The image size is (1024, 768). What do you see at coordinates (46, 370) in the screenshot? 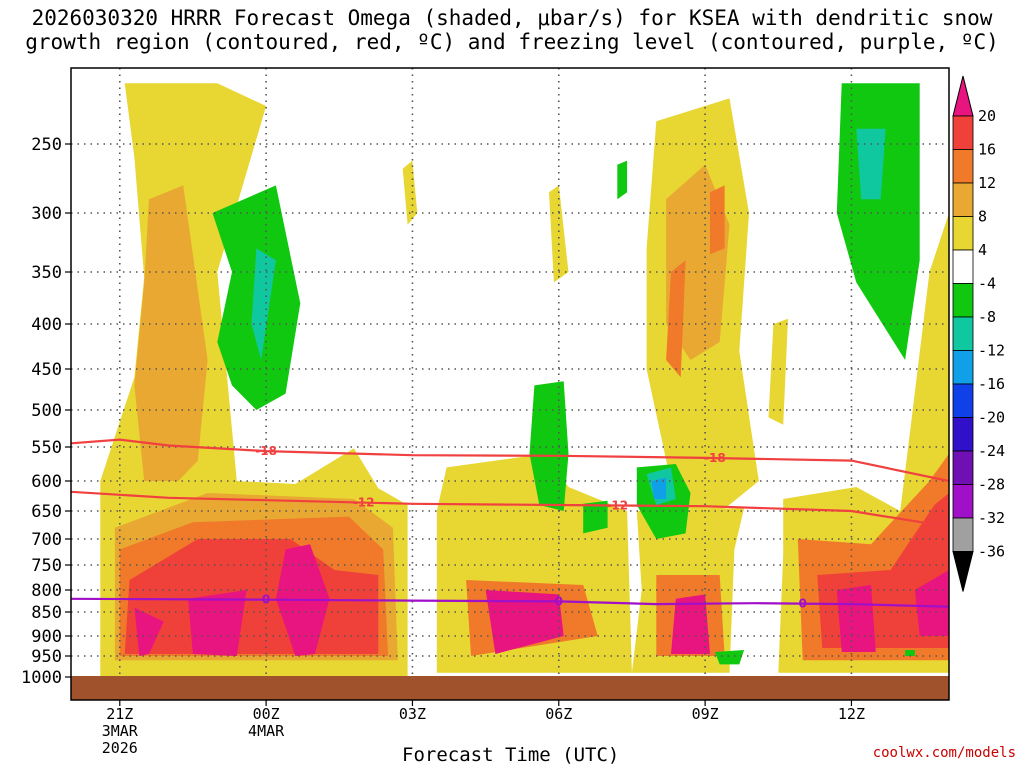
I see `y-tick-label-4: 450` at bounding box center [46, 370].